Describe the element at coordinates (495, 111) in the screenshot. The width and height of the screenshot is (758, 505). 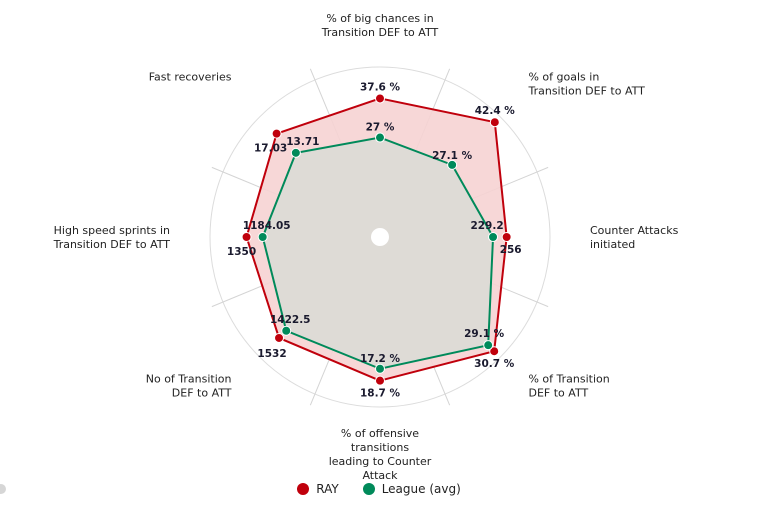
I see `value-label-ray: 42.4 %` at that location.